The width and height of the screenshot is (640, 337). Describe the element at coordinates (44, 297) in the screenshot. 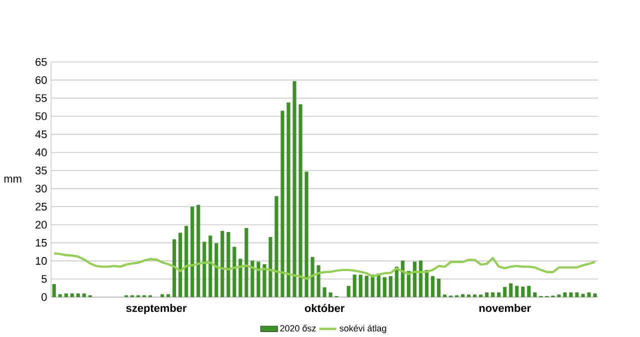

I see `y-tick-label: 0` at that location.